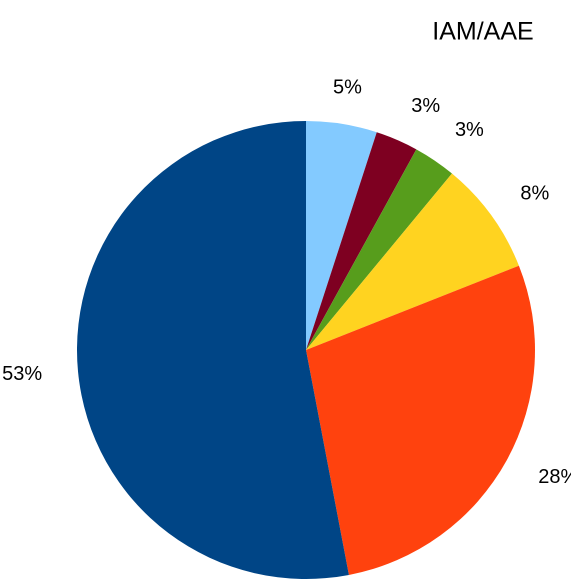  What do you see at coordinates (534, 194) in the screenshot?
I see `slice-label: 8%` at bounding box center [534, 194].